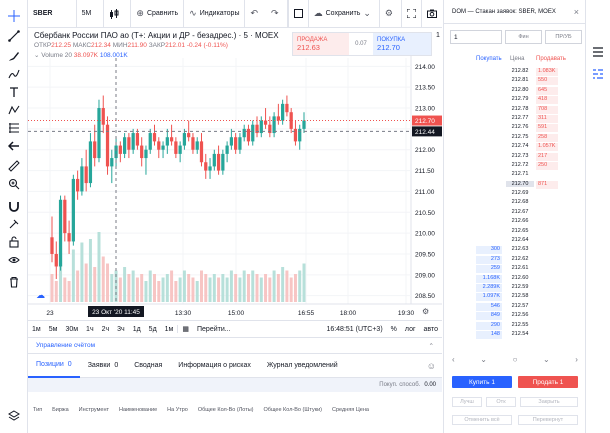 Image resolution: width=610 pixels, height=433 pixels. What do you see at coordinates (14, 242) in the screenshot?
I see `lock-icon` at bounding box center [14, 242].